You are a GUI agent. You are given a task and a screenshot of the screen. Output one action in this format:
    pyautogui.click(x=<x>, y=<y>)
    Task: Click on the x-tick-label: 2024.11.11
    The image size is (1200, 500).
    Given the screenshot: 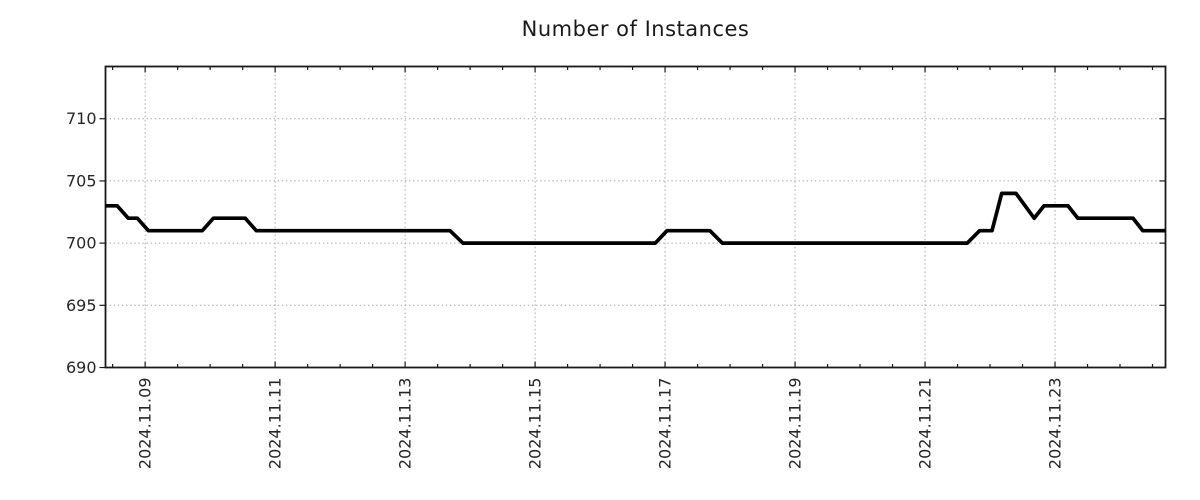 What is the action you would take?
    pyautogui.click(x=275, y=424)
    